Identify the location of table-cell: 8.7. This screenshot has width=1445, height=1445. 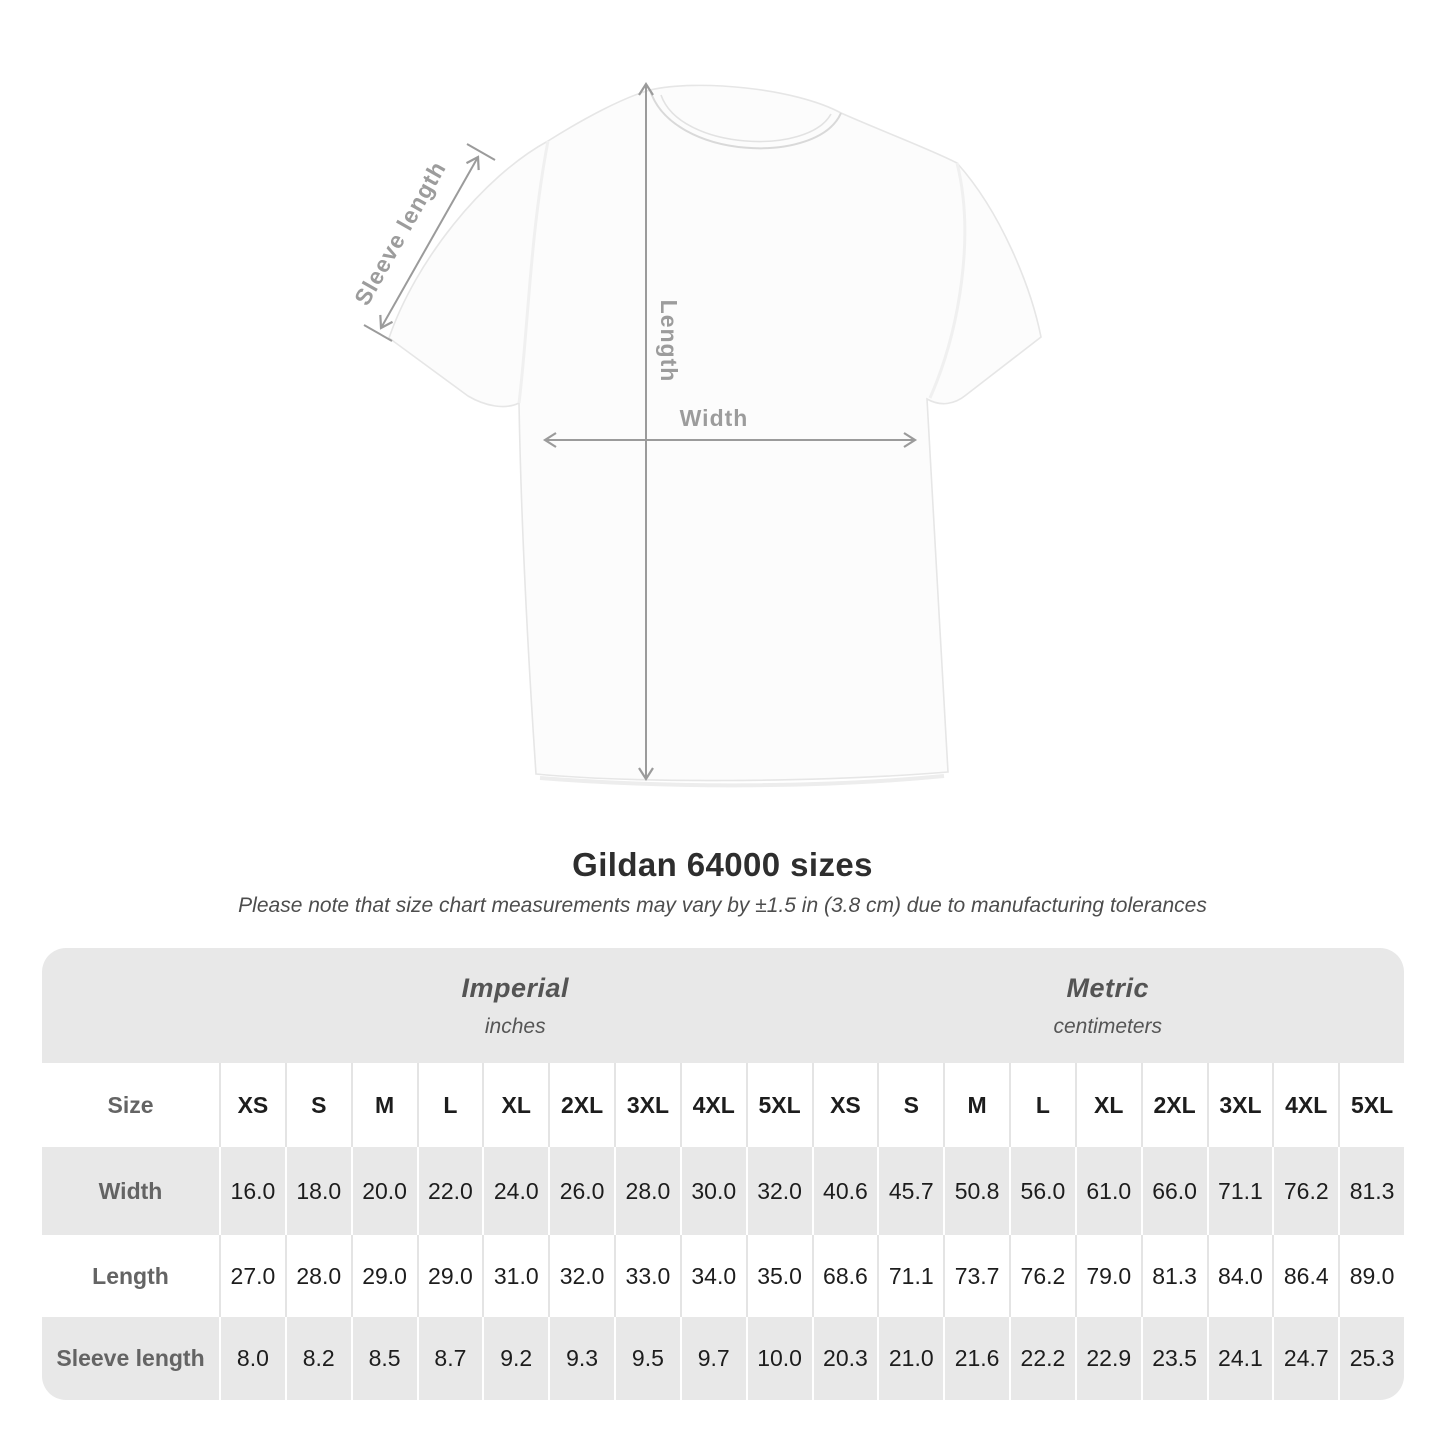
(449, 1358).